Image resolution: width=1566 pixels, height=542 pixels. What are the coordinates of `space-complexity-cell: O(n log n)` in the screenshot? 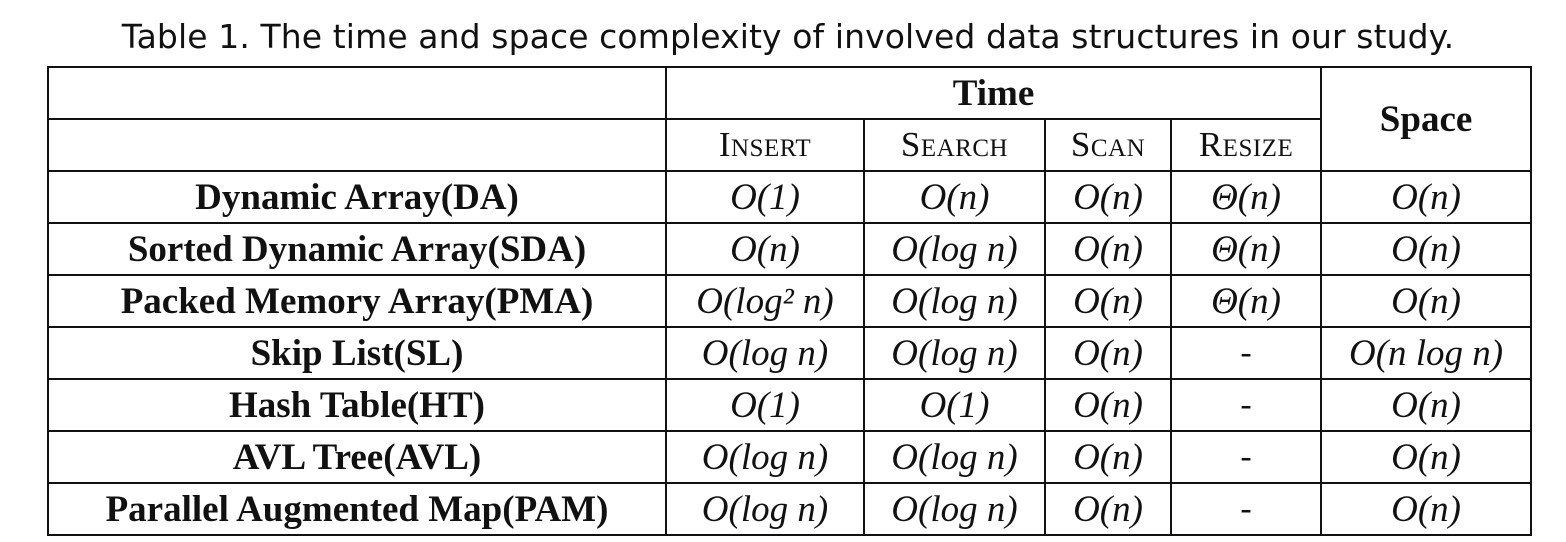 It's located at (1426, 353).